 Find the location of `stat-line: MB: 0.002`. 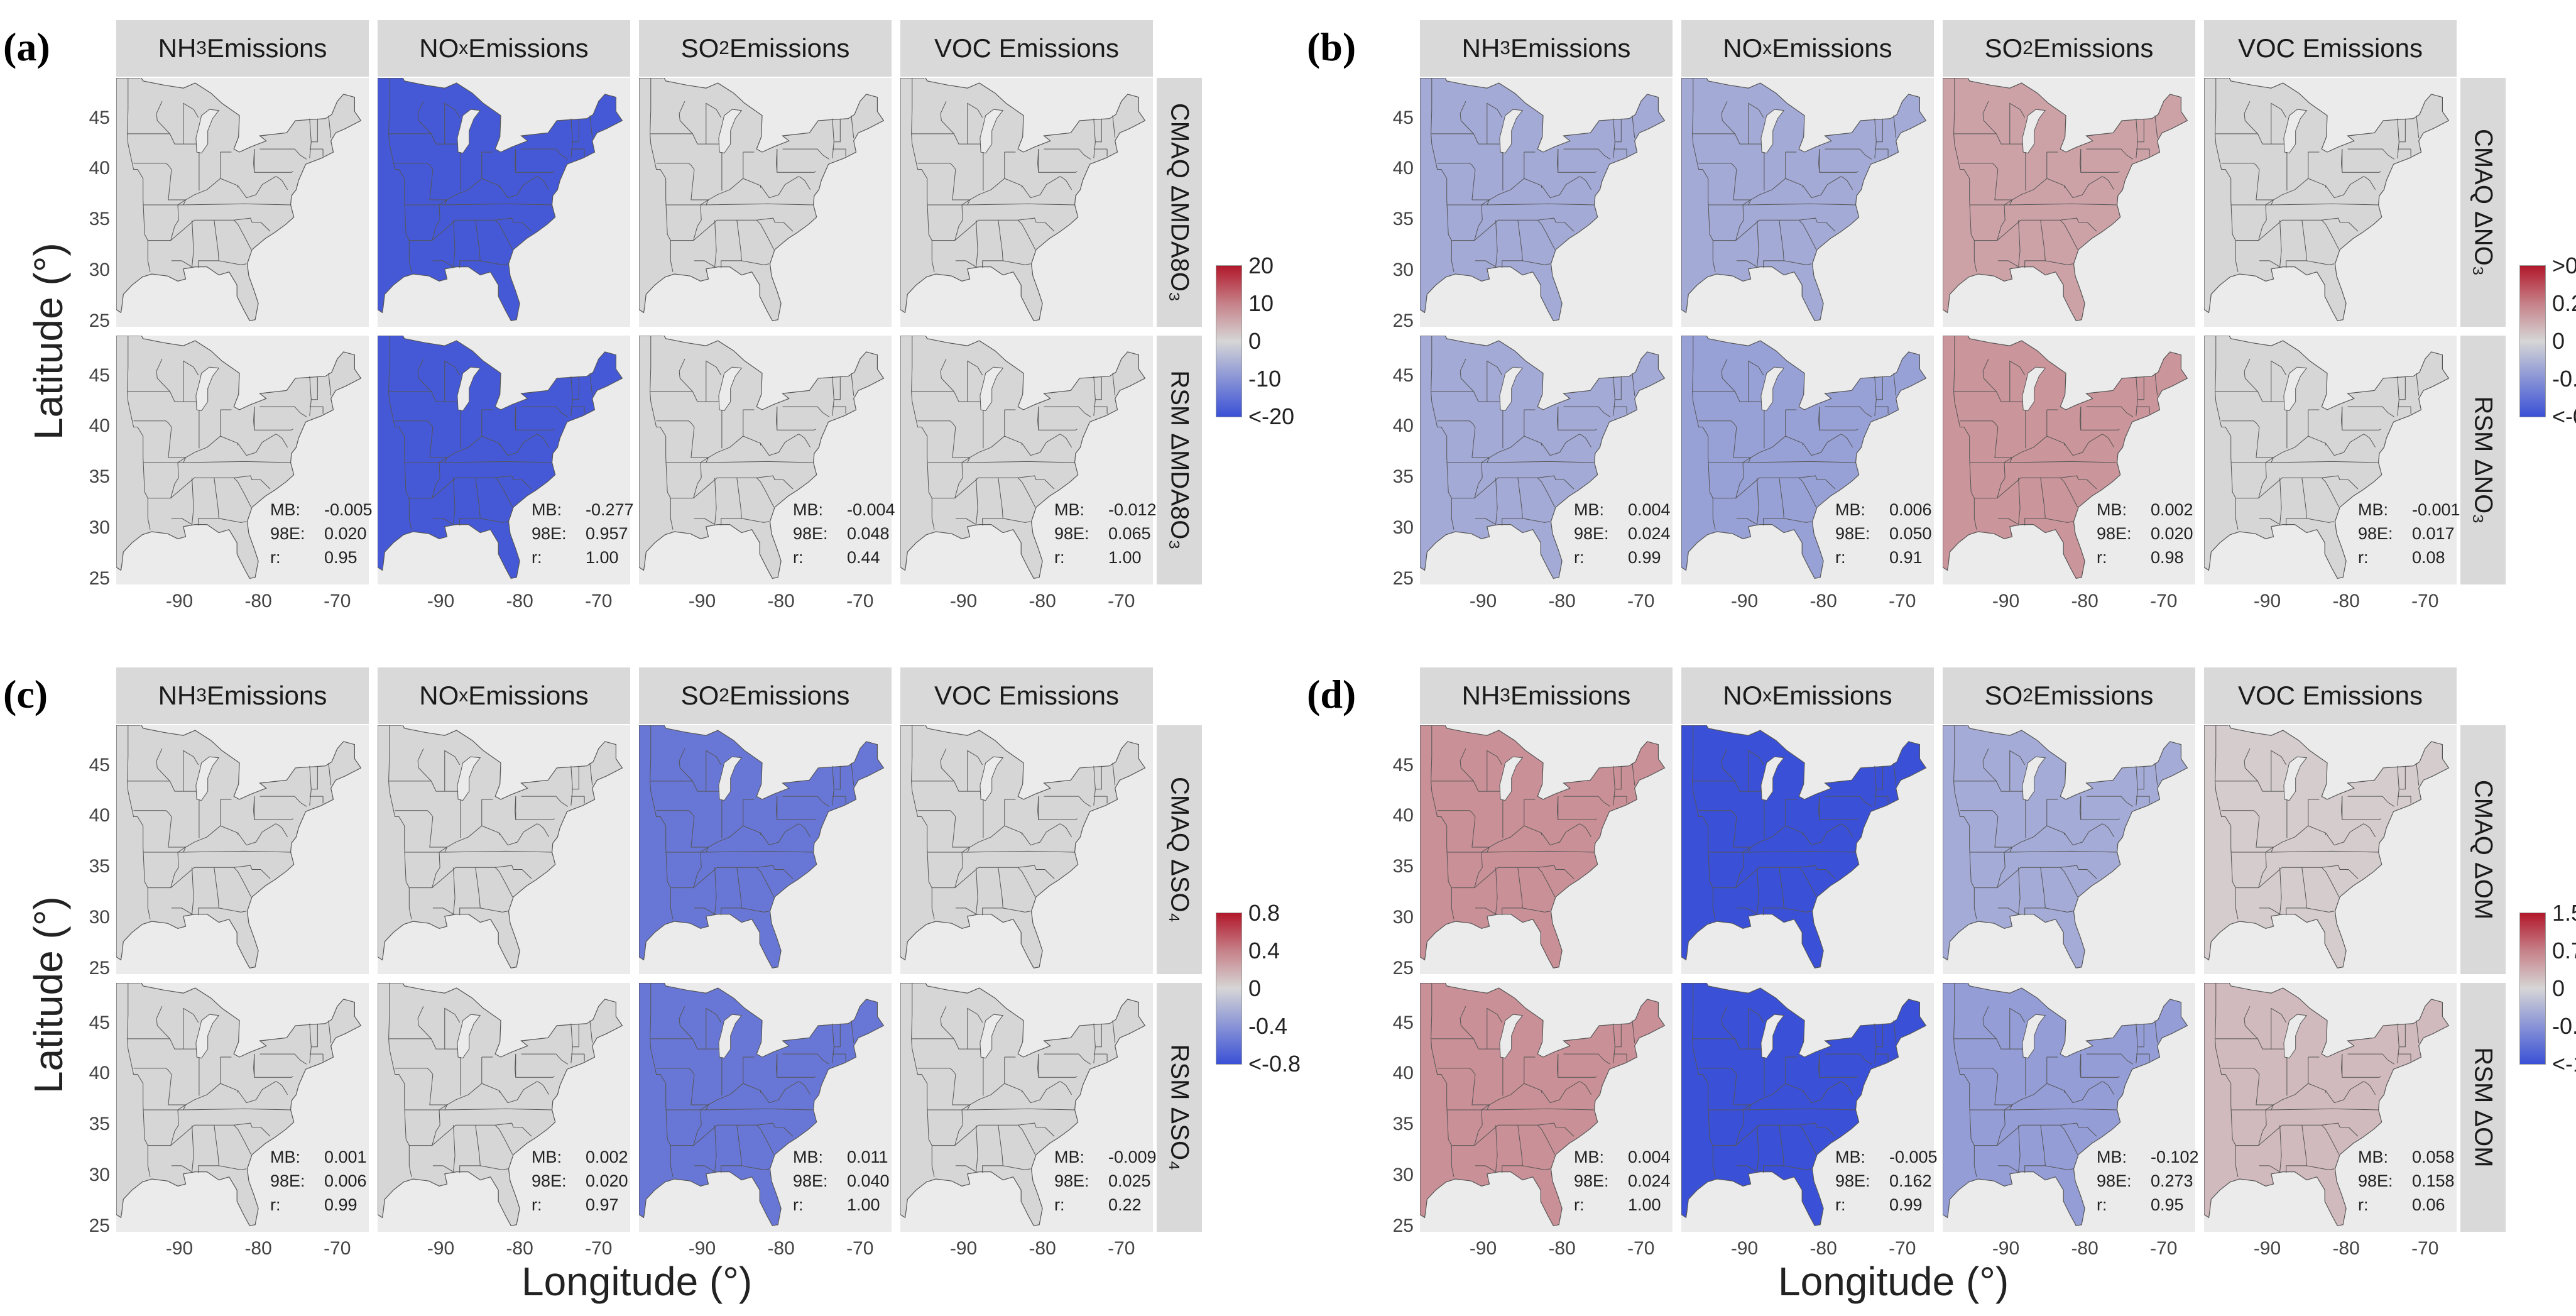

stat-line: MB: 0.002 is located at coordinates (2145, 509).